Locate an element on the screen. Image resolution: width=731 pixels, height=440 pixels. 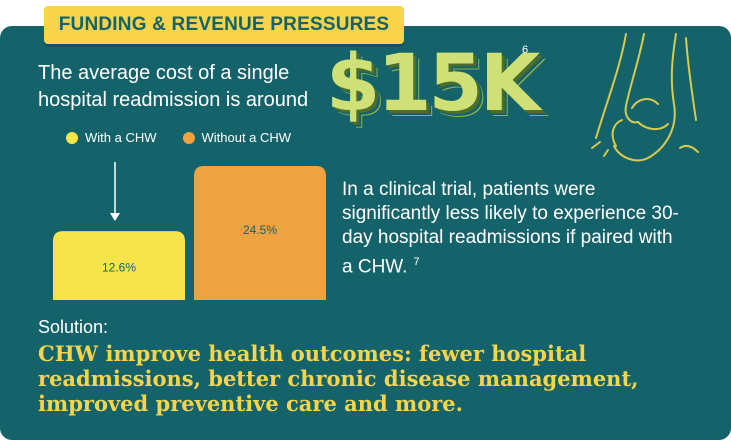
legend-item-without-chw: Without a CHW is located at coordinates (237, 137).